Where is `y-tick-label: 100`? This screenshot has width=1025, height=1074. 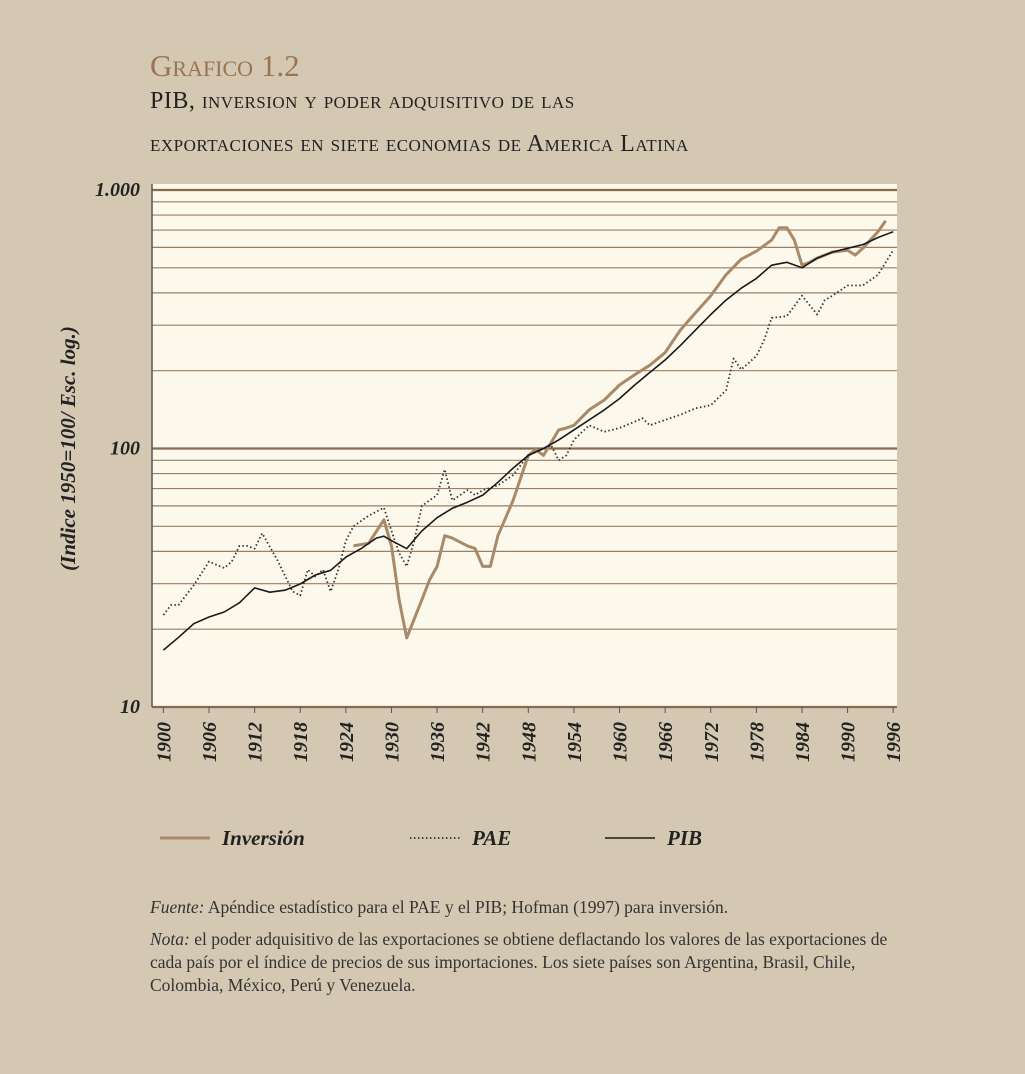
y-tick-label: 100 is located at coordinates (125, 449).